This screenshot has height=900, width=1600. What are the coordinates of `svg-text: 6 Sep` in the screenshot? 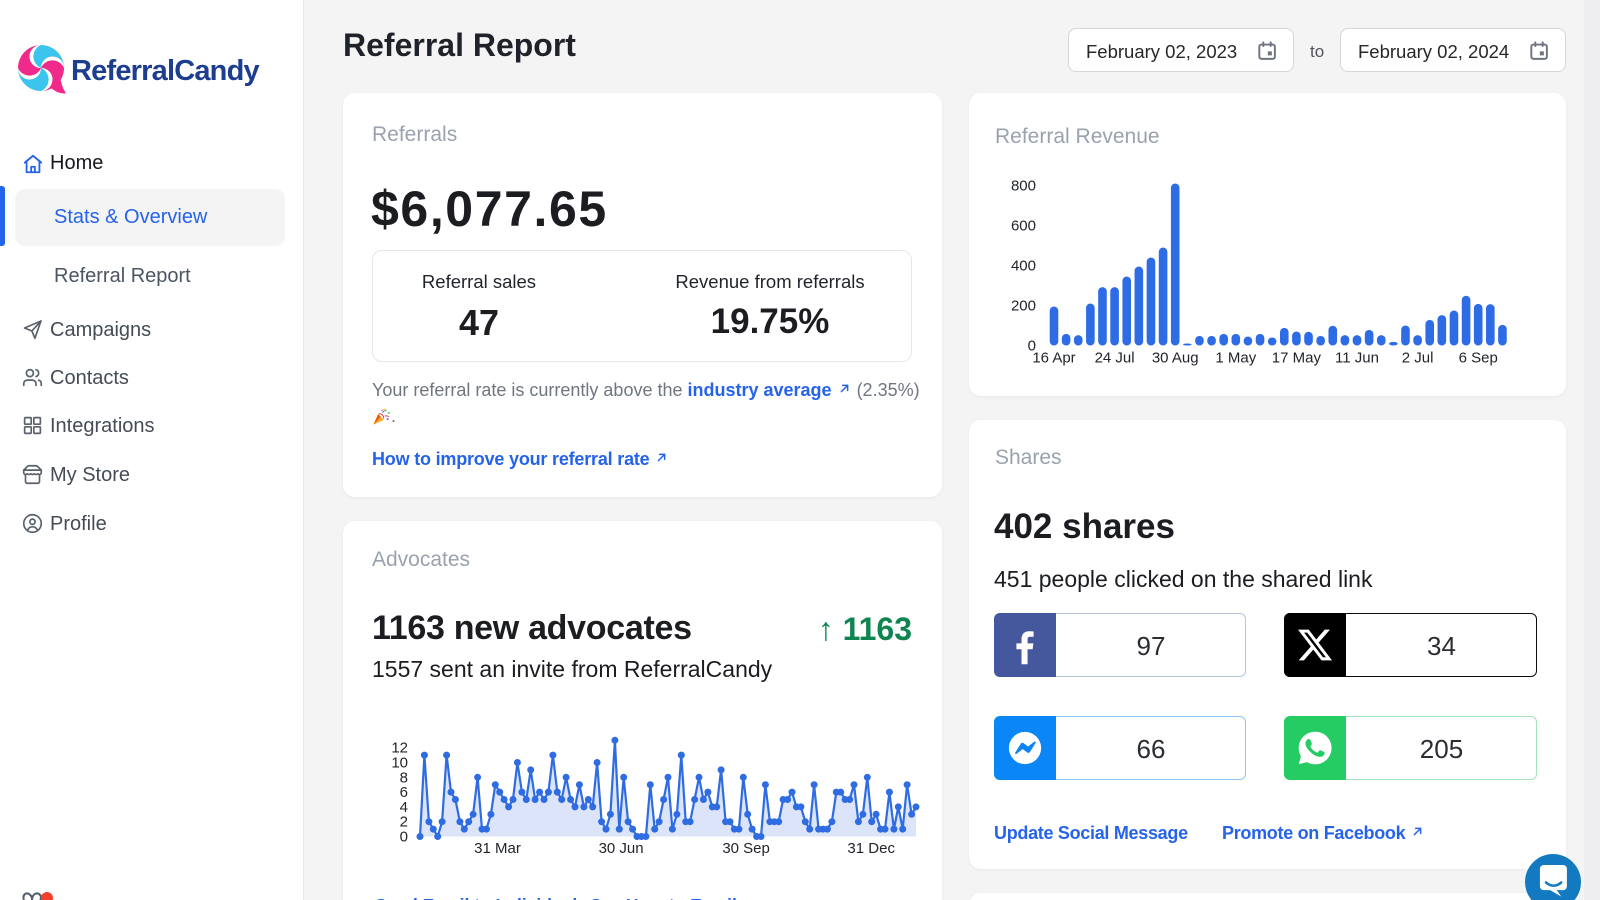 It's located at (1478, 358).